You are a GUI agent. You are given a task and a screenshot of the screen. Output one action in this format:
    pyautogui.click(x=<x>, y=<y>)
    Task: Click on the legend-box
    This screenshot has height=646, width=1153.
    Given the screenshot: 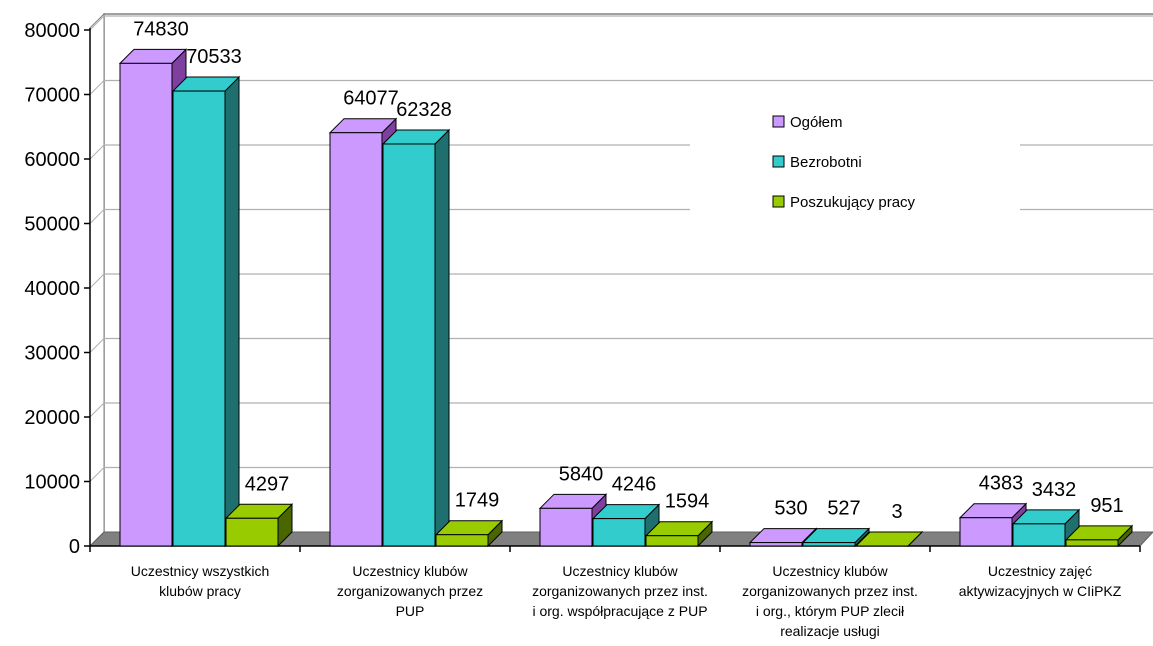 What is the action you would take?
    pyautogui.click(x=855, y=161)
    